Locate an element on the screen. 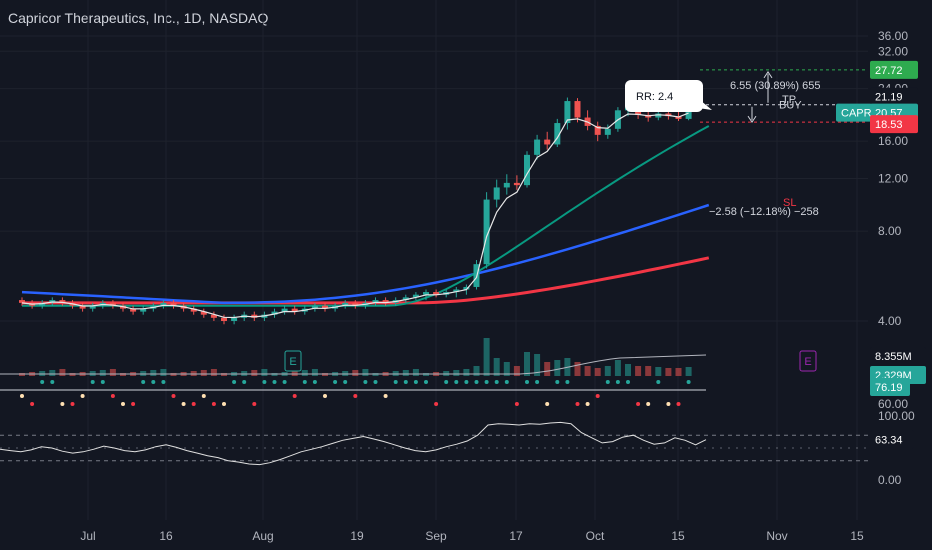 This screenshot has width=932, height=550. sl-arrow-head is located at coordinates (752, 119).